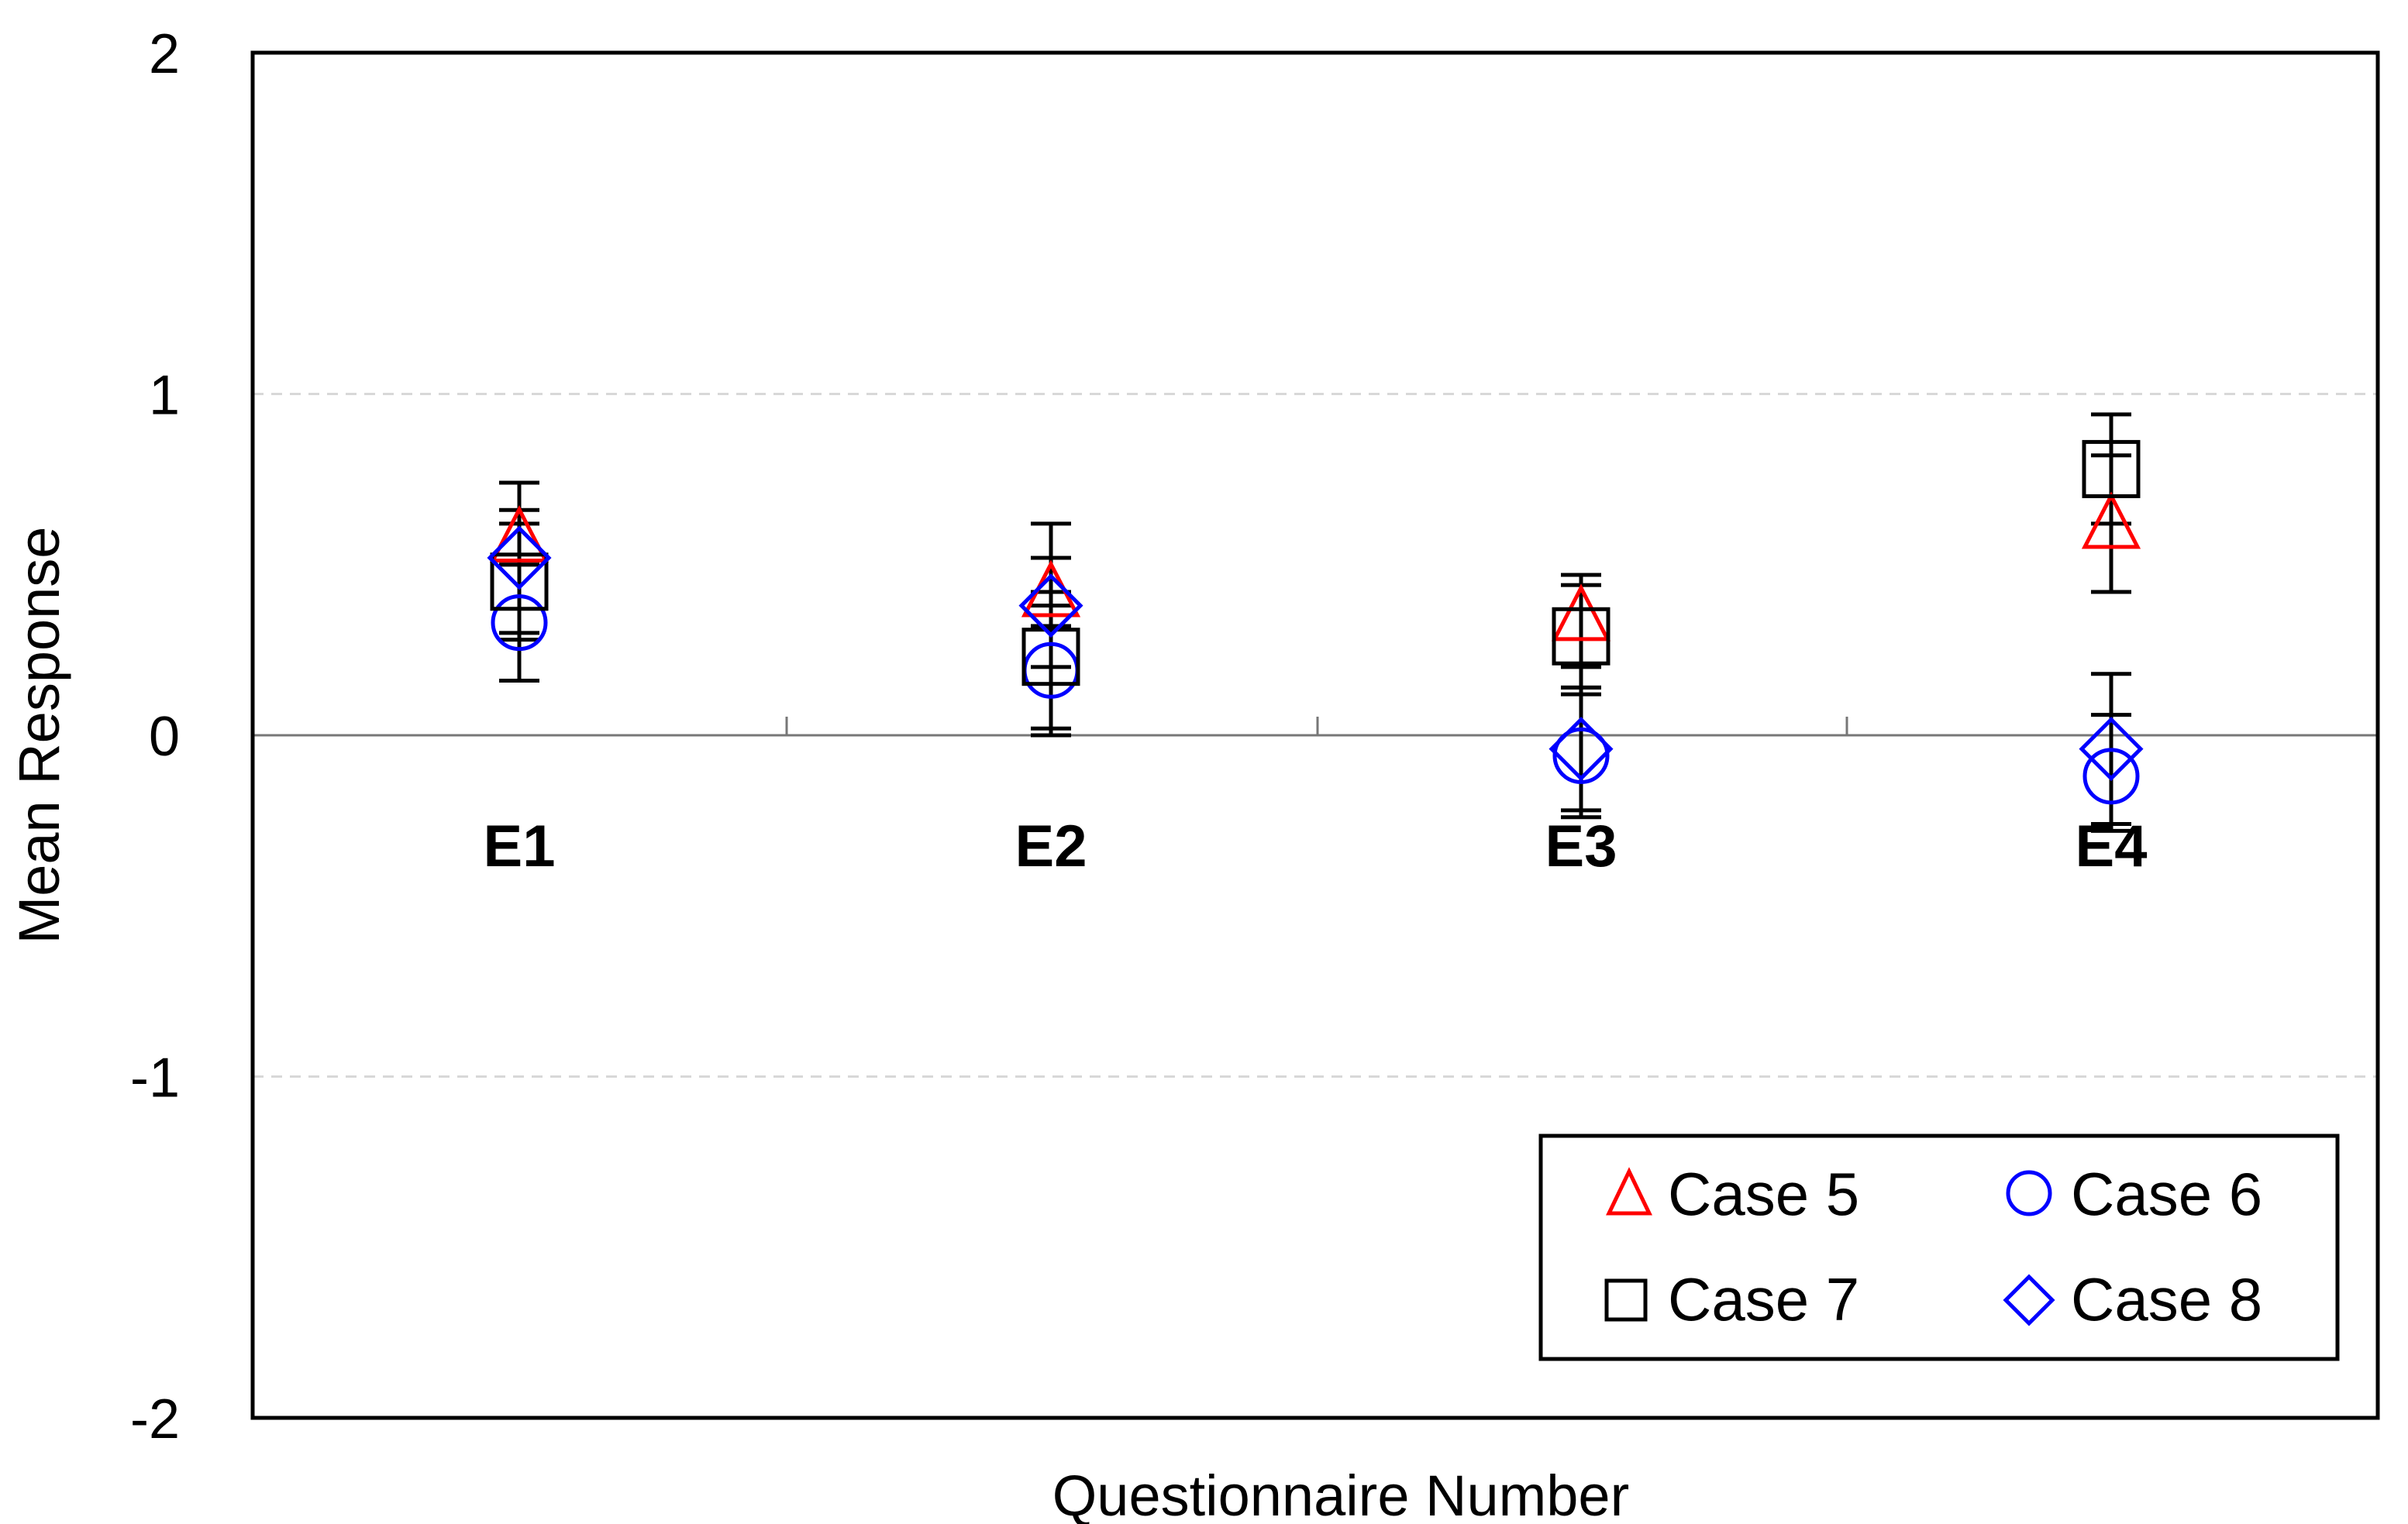 The image size is (2408, 1524). Describe the element at coordinates (2029, 1193) in the screenshot. I see `legend-circle-marker` at that location.